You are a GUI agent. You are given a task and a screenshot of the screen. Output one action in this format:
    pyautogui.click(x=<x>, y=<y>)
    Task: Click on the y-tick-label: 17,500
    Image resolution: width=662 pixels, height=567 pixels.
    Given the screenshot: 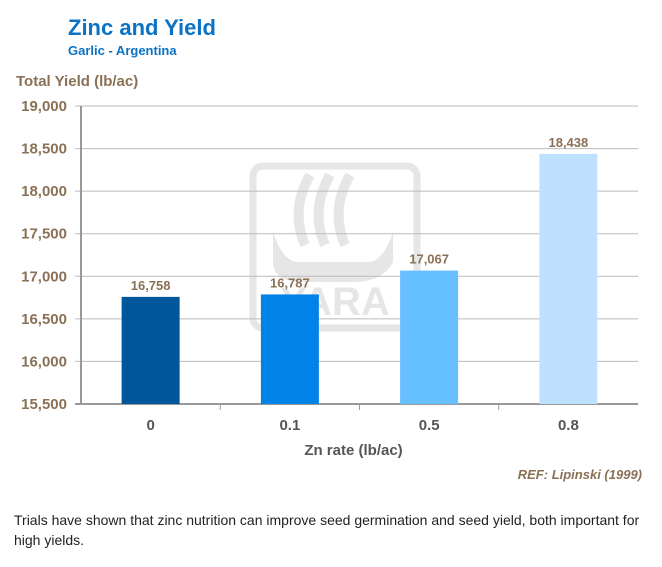 What is the action you would take?
    pyautogui.click(x=44, y=234)
    